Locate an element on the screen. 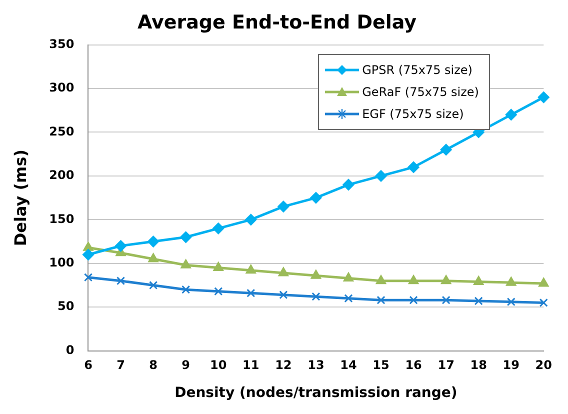  x-tick-label: 13 is located at coordinates (316, 365).